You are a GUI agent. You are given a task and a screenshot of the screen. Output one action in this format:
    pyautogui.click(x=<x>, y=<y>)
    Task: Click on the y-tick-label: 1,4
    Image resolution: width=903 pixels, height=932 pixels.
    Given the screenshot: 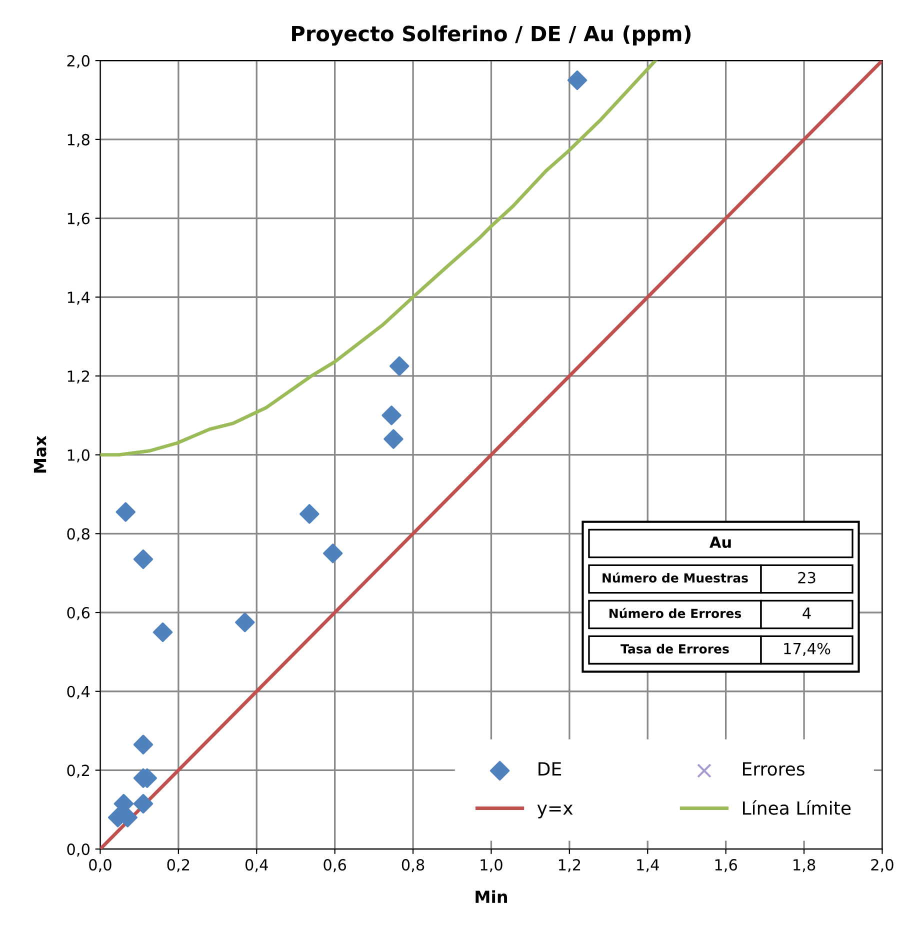 What is the action you would take?
    pyautogui.click(x=79, y=298)
    